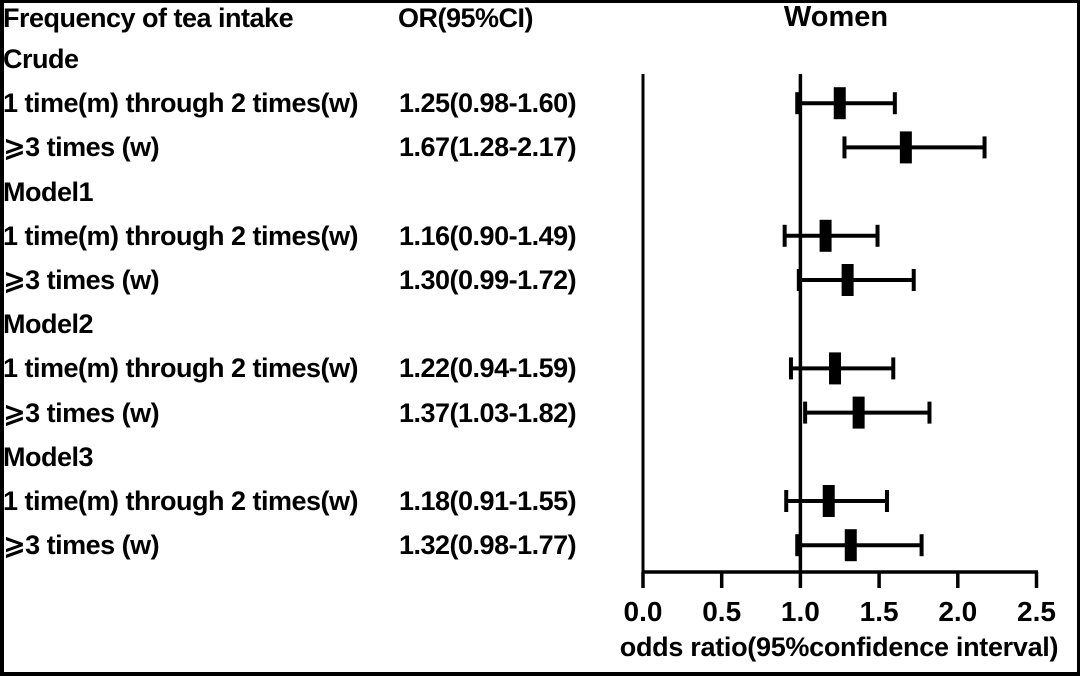  Describe the element at coordinates (1036, 611) in the screenshot. I see `x-tick-label: 2.5` at that location.